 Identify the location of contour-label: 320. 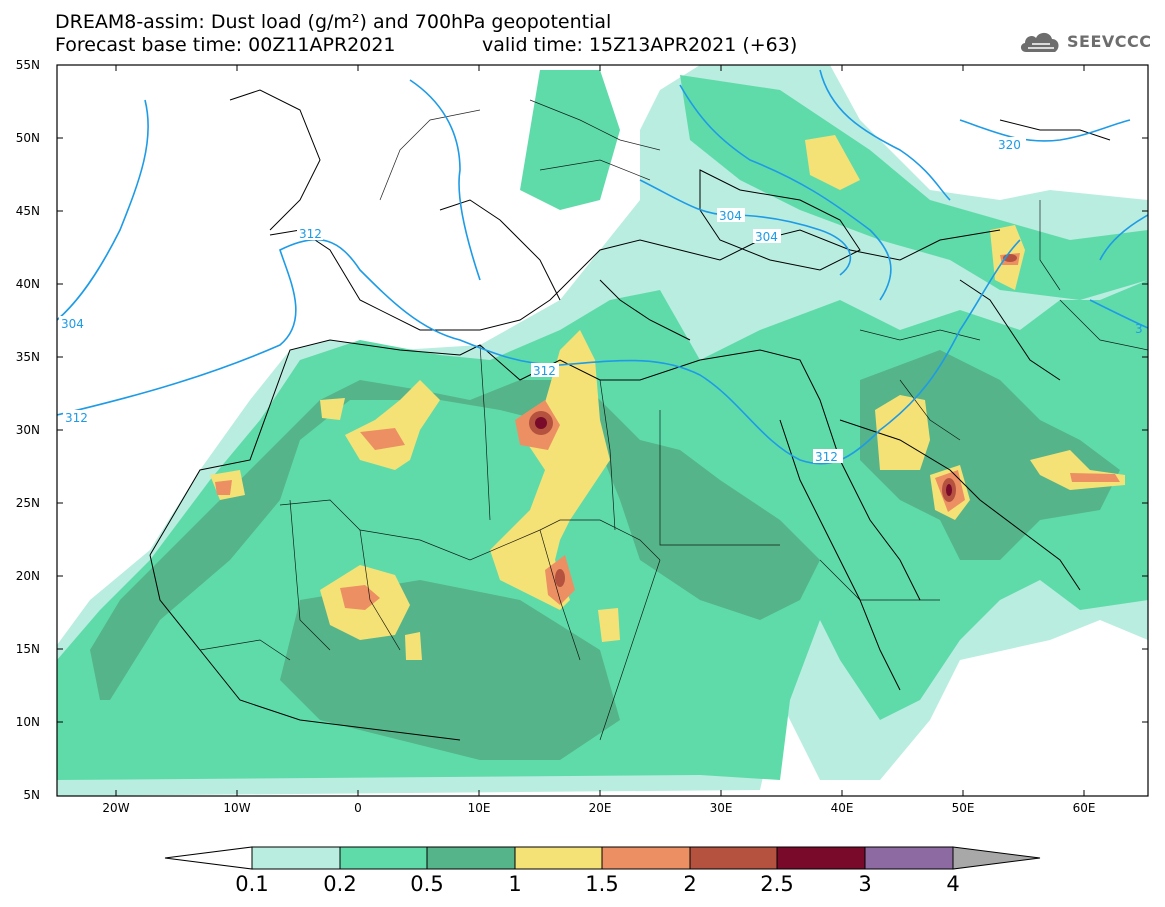
(1009, 145).